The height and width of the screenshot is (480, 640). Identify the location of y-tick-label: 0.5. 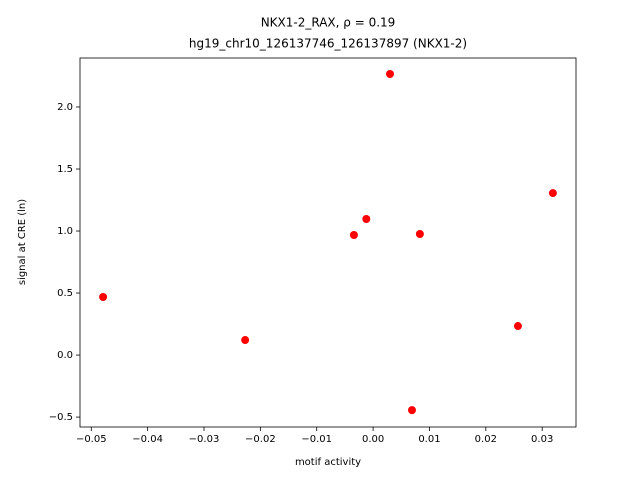
(65, 293).